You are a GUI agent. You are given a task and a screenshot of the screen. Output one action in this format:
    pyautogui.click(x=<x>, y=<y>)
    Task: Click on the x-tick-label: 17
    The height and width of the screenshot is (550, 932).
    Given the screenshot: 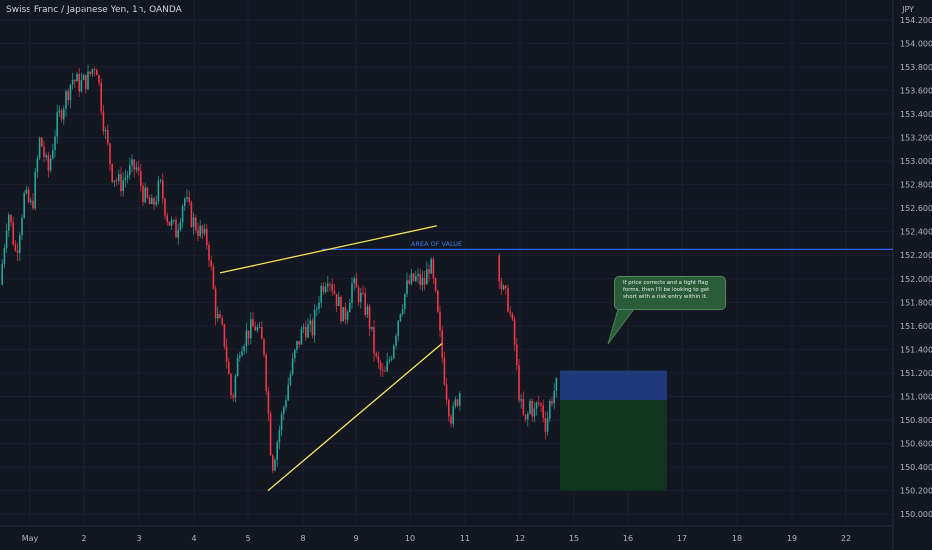 What is the action you would take?
    pyautogui.click(x=682, y=538)
    